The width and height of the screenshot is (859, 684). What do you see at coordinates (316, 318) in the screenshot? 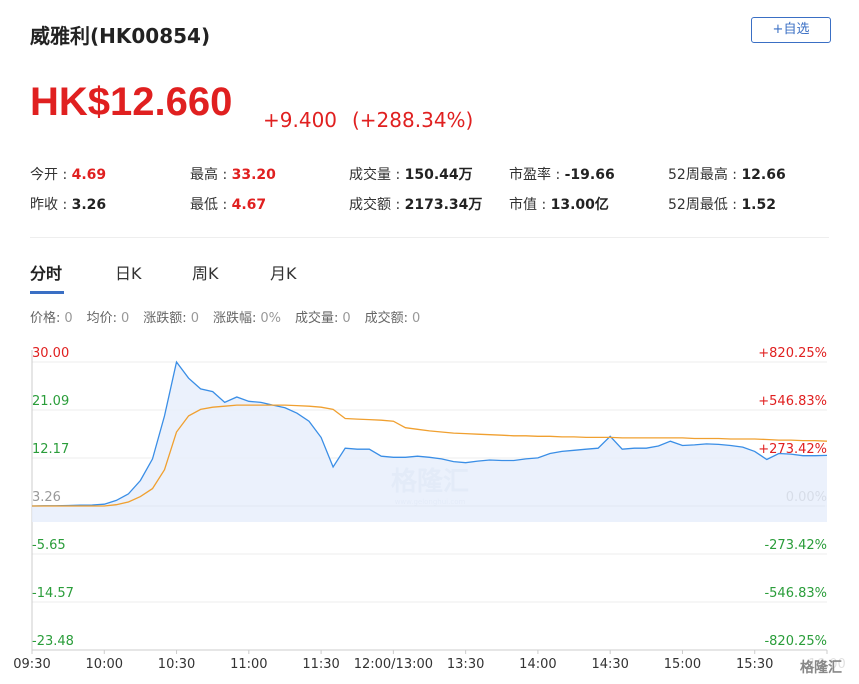
I see `info-label: 成交量:` at bounding box center [316, 318].